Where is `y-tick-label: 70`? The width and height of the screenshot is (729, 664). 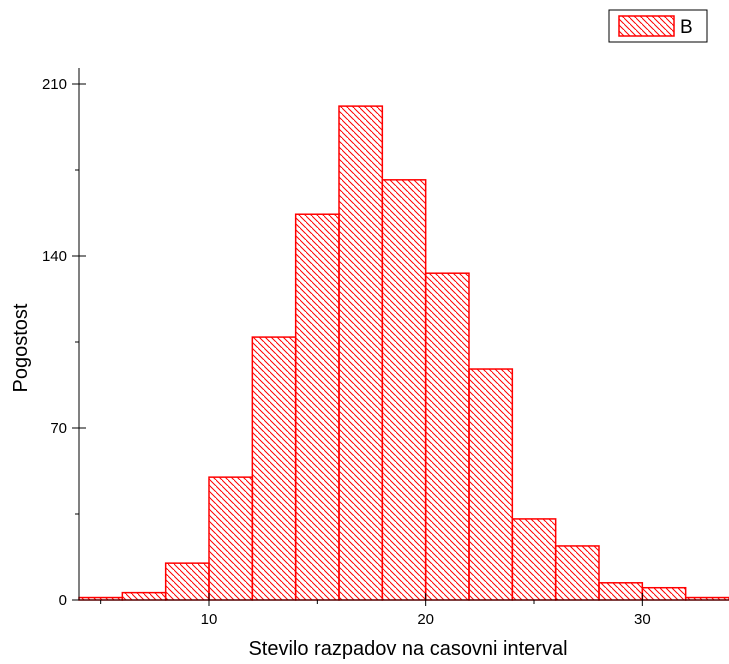 y-tick-label: 70 is located at coordinates (58, 428).